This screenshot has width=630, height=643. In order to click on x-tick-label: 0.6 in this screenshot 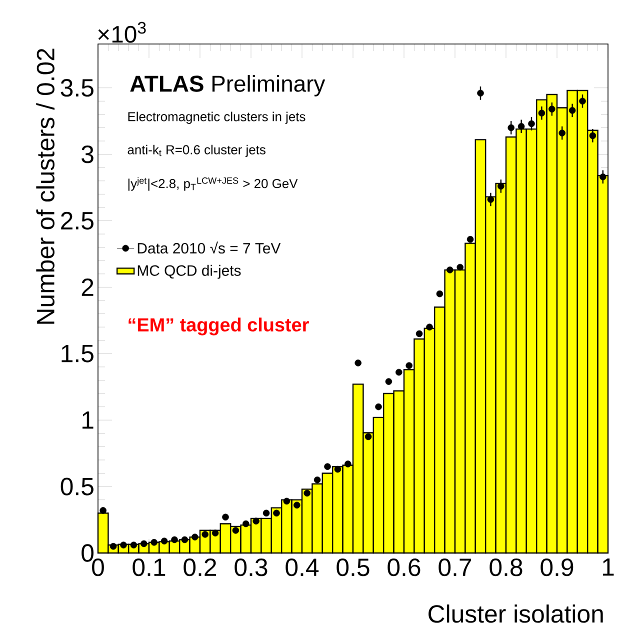, I will do `click(404, 567)`.